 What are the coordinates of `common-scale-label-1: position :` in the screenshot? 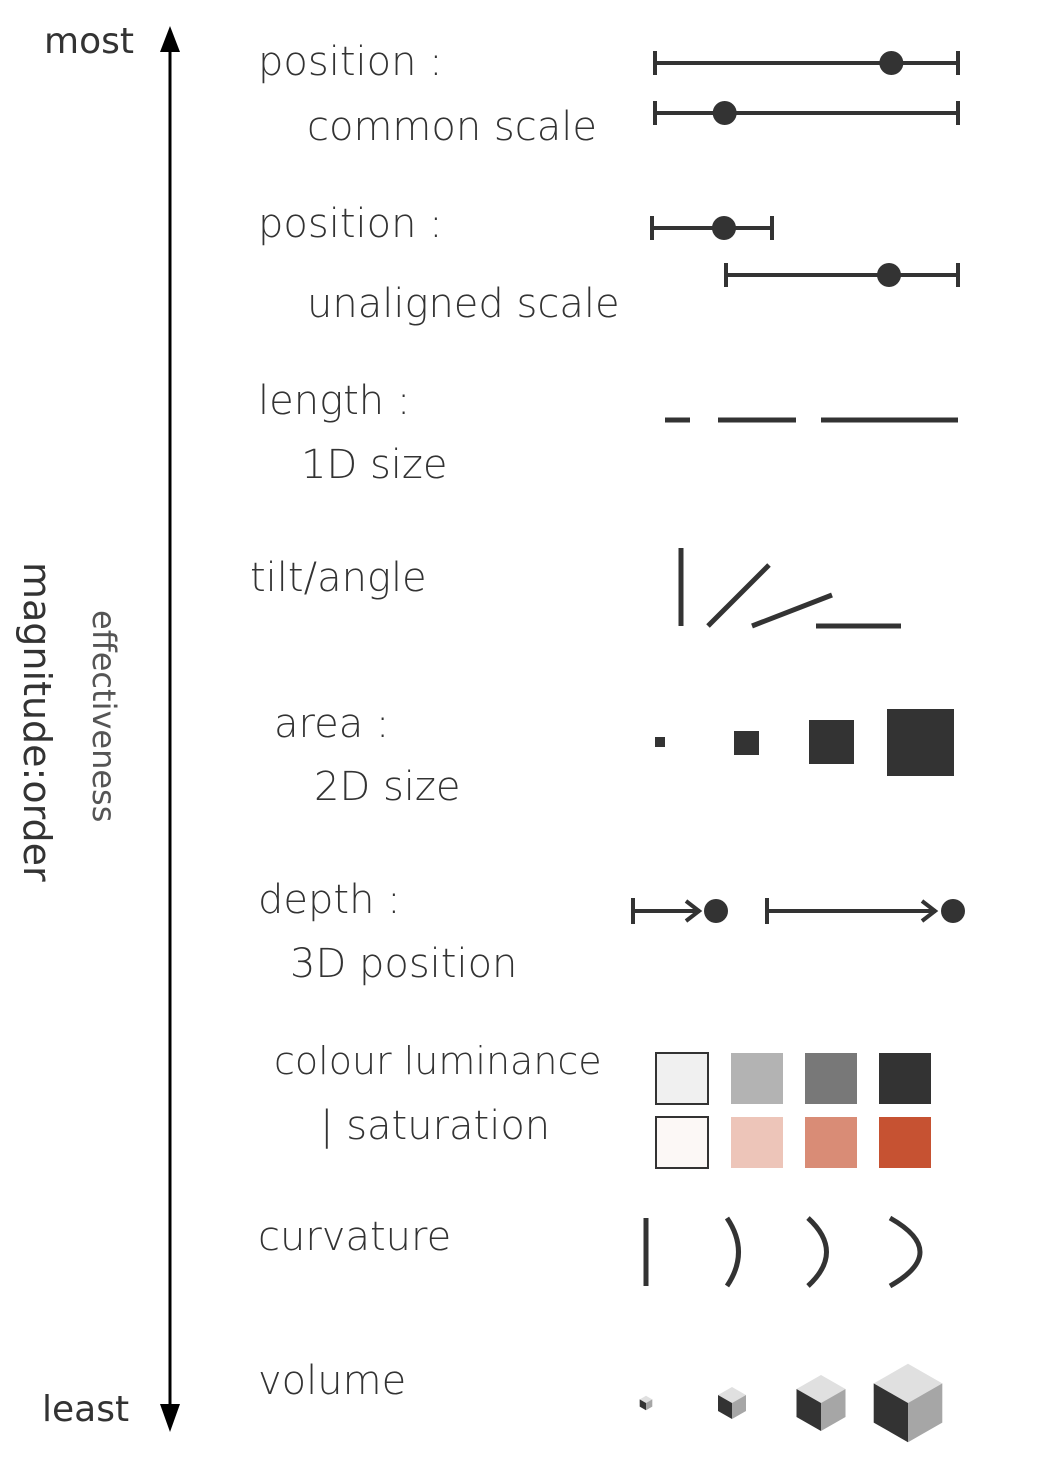 It's located at (350, 62).